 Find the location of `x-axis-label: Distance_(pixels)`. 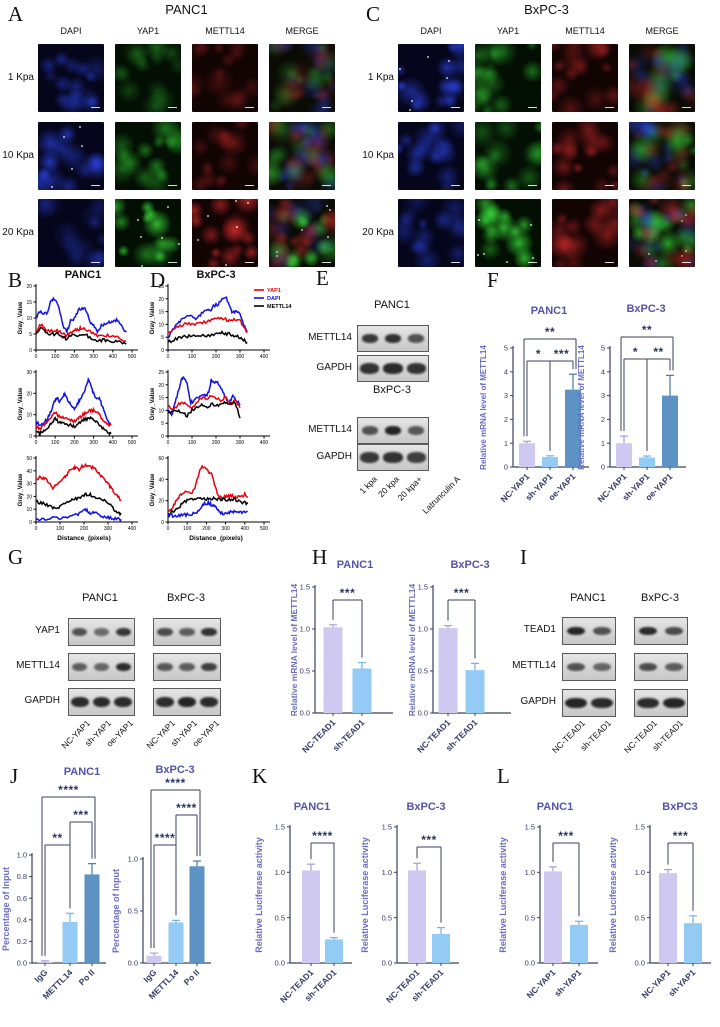

x-axis-label: Distance_(pixels) is located at coordinates (83, 538).